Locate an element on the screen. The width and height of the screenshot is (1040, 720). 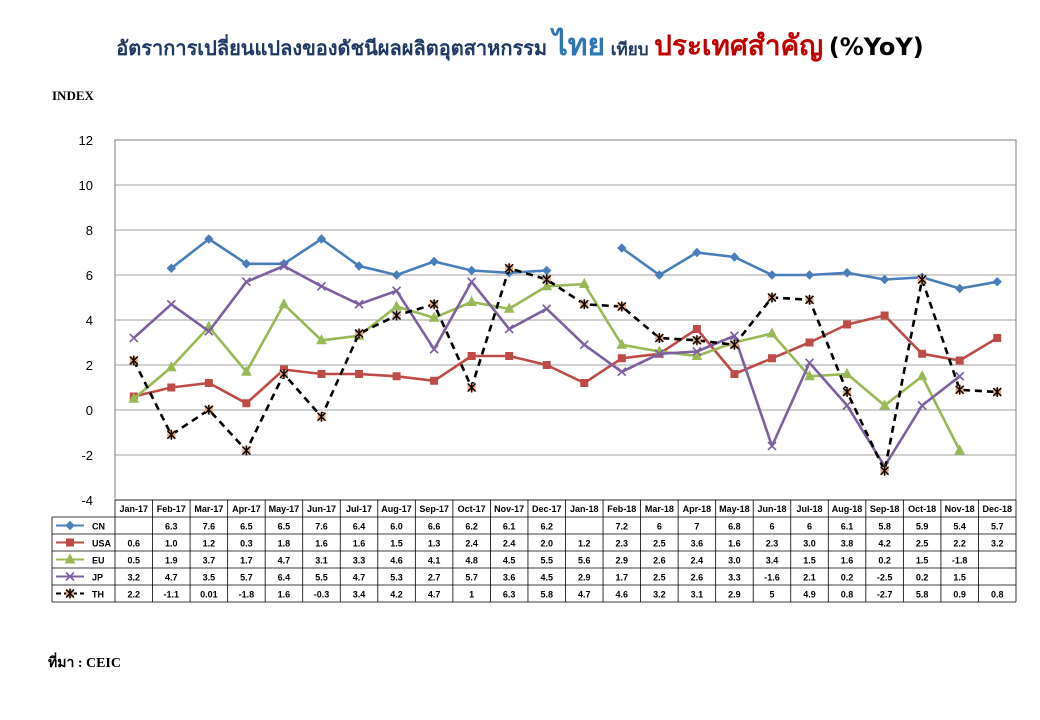
table-cell-value: 2.5 is located at coordinates (922, 544).